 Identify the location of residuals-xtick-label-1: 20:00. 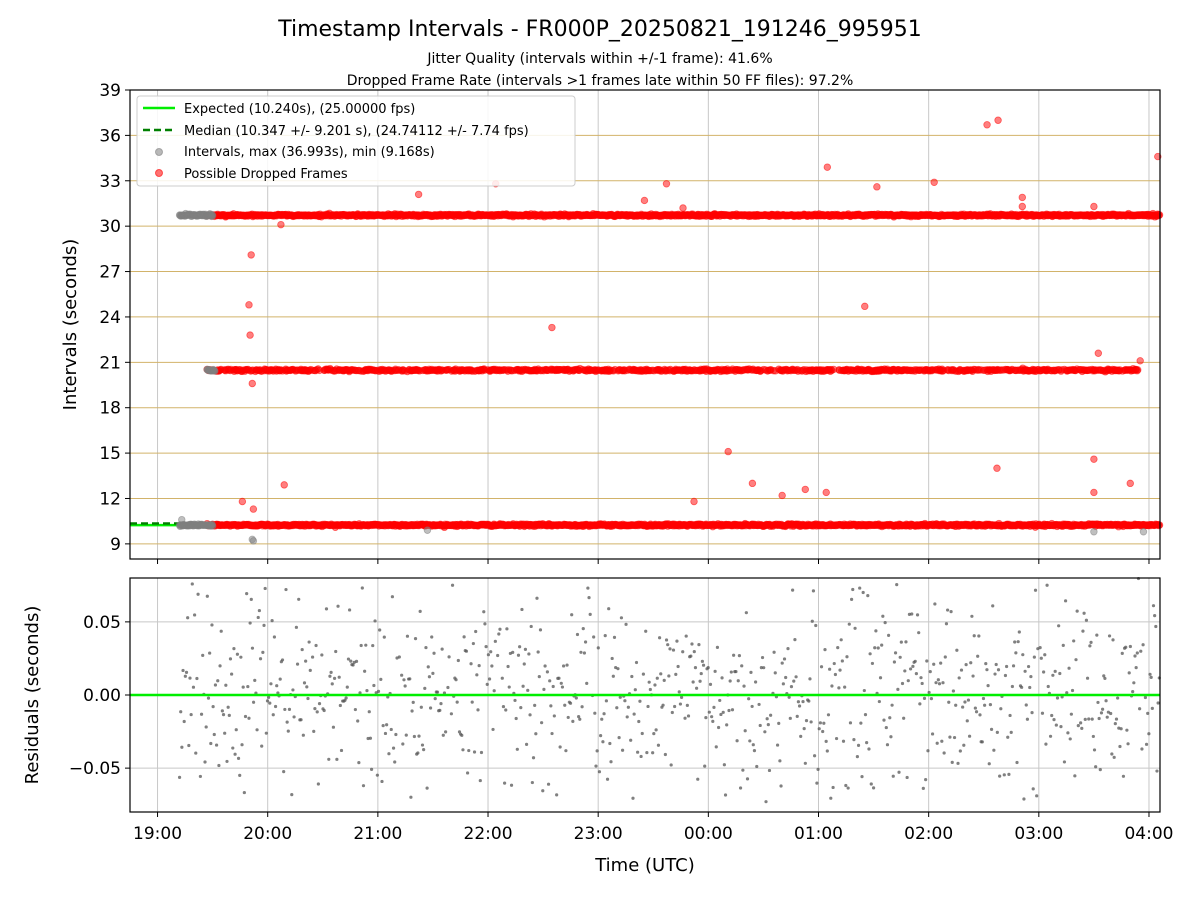
(267, 834).